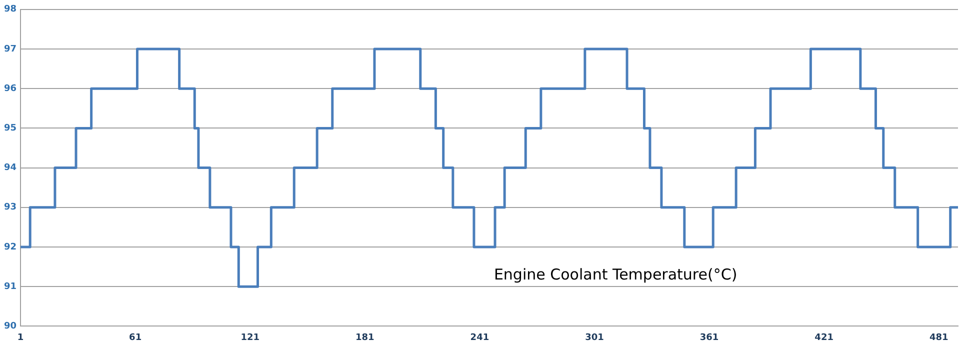 The height and width of the screenshot is (345, 960). Describe the element at coordinates (824, 337) in the screenshot. I see `x-tick-label: 421` at that location.